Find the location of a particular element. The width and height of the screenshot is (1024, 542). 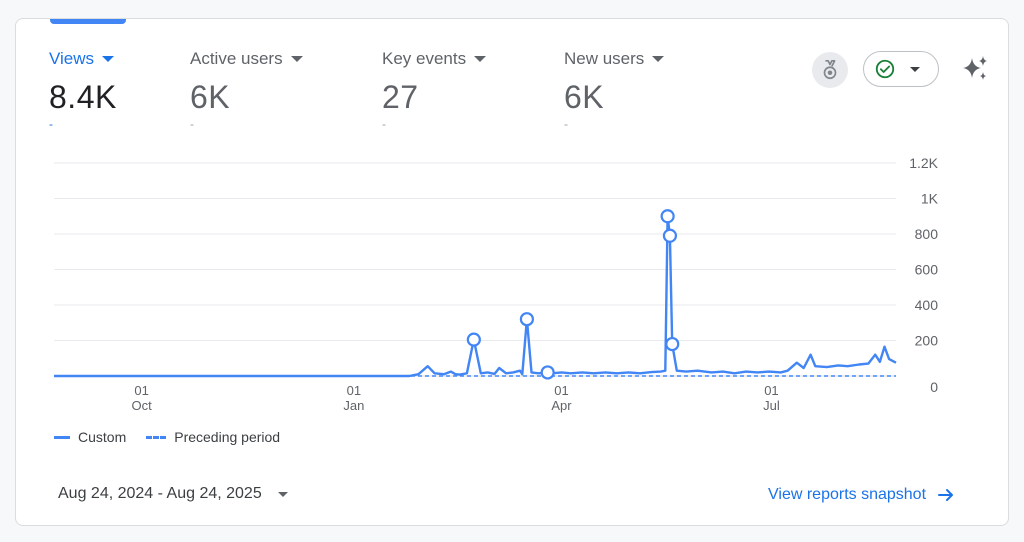

metric-value-new-users: 6K is located at coordinates (584, 97).